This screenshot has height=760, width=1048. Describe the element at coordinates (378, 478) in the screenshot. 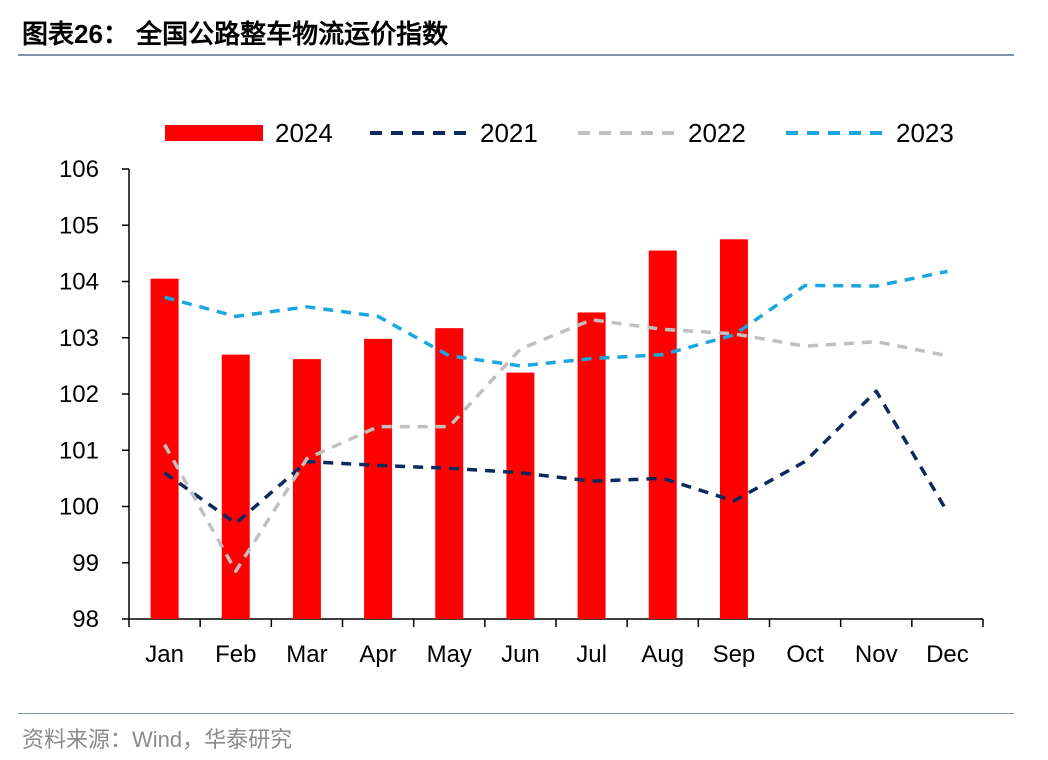

I see `bar-2024-apr` at that location.